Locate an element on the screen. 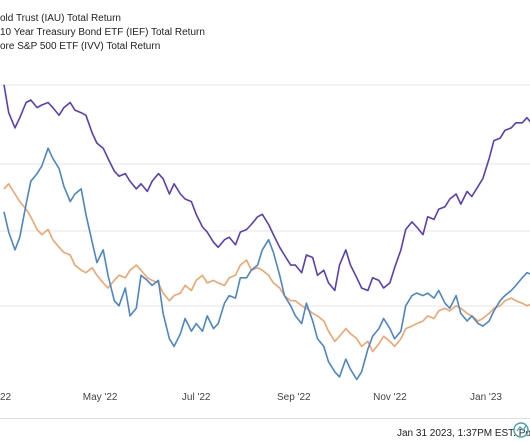  x-tick-label-5: Nov '22 is located at coordinates (390, 397).